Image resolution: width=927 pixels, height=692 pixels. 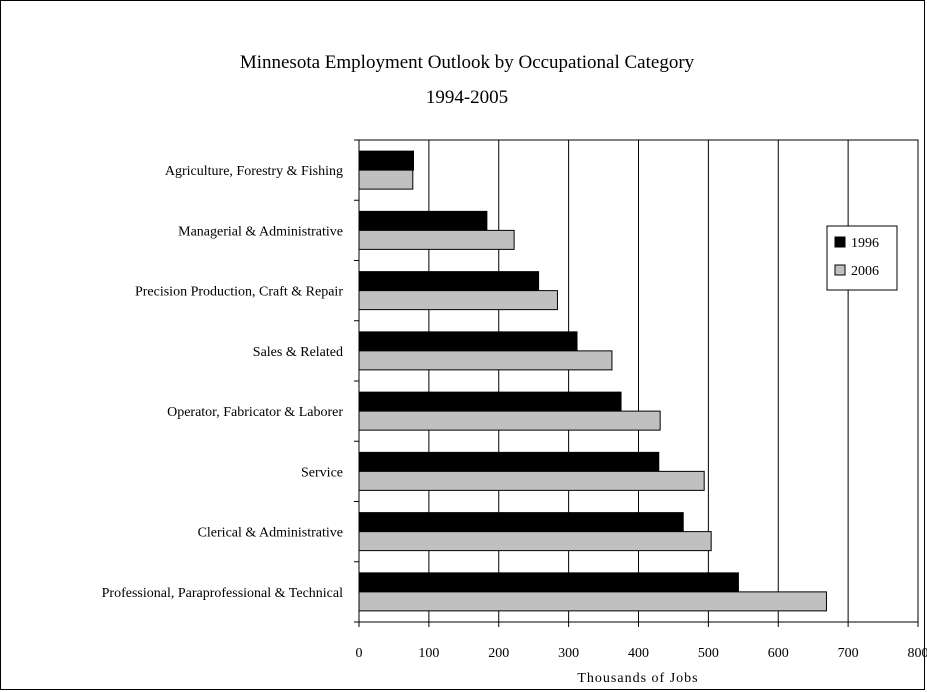 What do you see at coordinates (254, 171) in the screenshot?
I see `category-label: Agriculture, Forestry & Fishing` at bounding box center [254, 171].